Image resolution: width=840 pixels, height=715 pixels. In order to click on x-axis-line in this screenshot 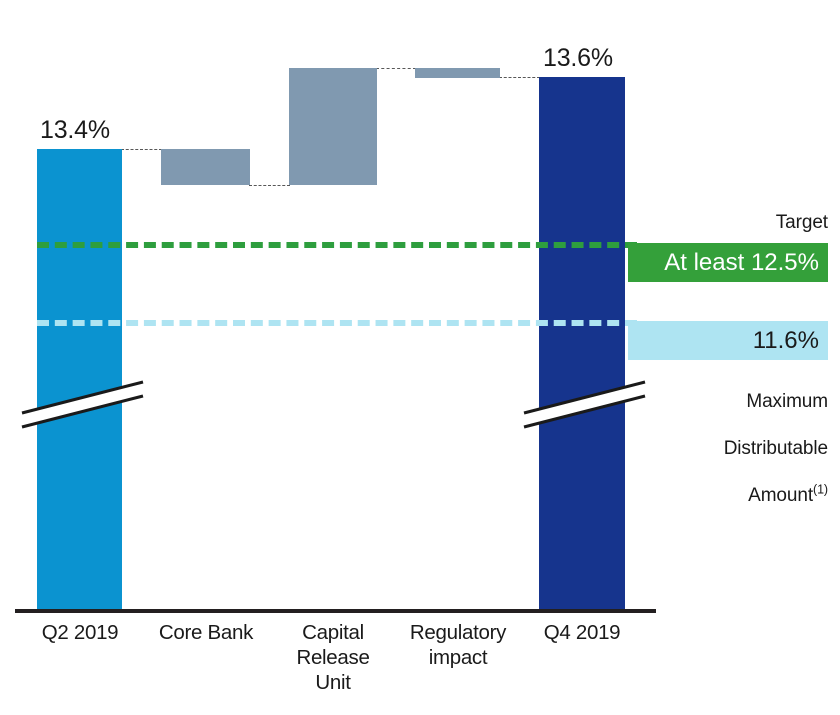, I will do `click(335, 611)`.